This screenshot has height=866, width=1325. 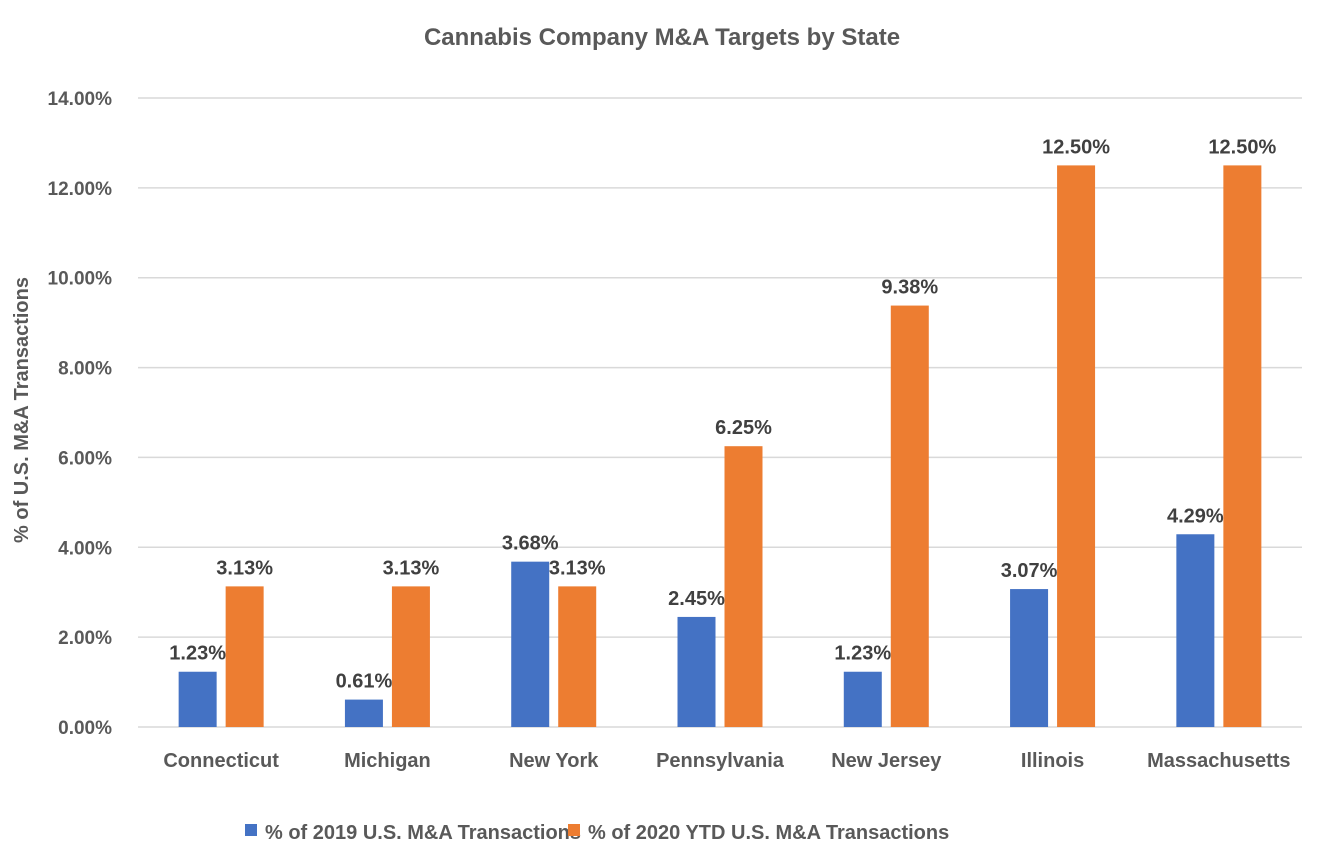 I want to click on y-tick-label: 0.00%, so click(x=85, y=728).